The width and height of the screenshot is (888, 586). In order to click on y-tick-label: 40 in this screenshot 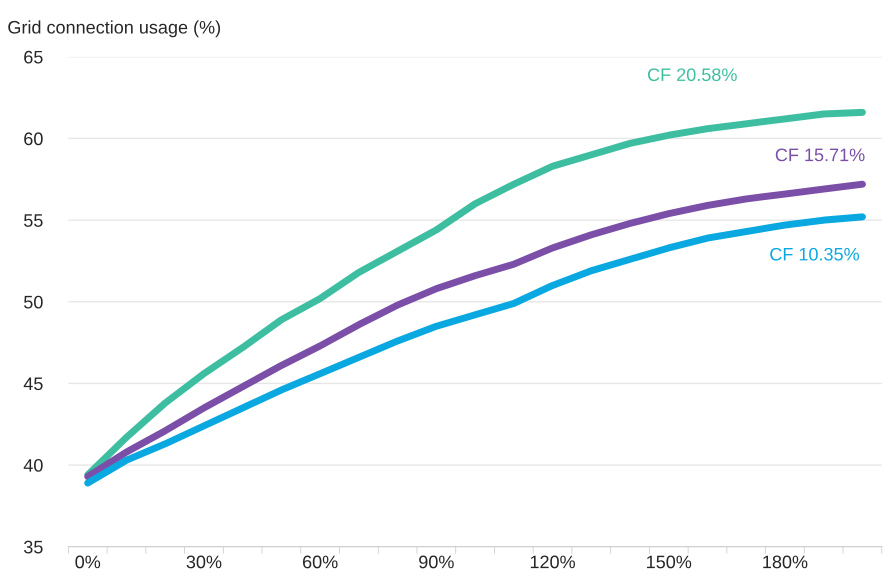, I will do `click(33, 465)`.